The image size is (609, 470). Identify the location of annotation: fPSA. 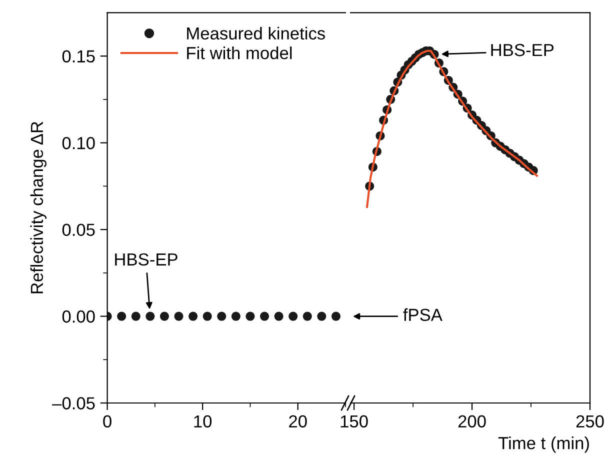
(422, 315).